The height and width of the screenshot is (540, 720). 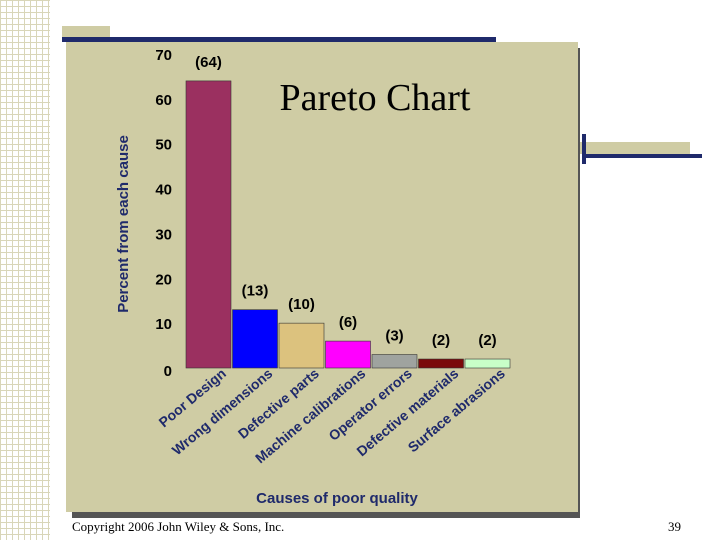 I want to click on chart-title: Pareto Chart, so click(x=374, y=98).